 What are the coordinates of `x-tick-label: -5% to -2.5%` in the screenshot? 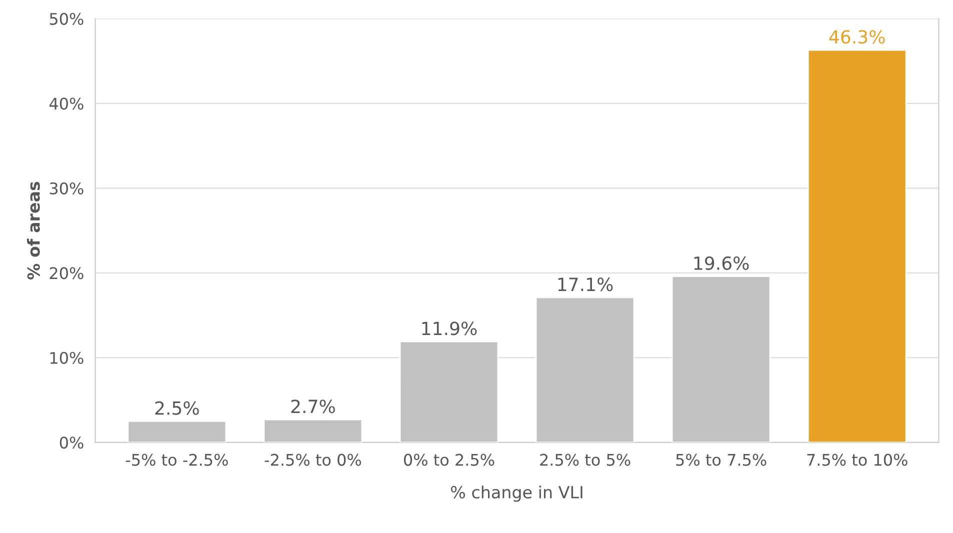 It's located at (177, 460).